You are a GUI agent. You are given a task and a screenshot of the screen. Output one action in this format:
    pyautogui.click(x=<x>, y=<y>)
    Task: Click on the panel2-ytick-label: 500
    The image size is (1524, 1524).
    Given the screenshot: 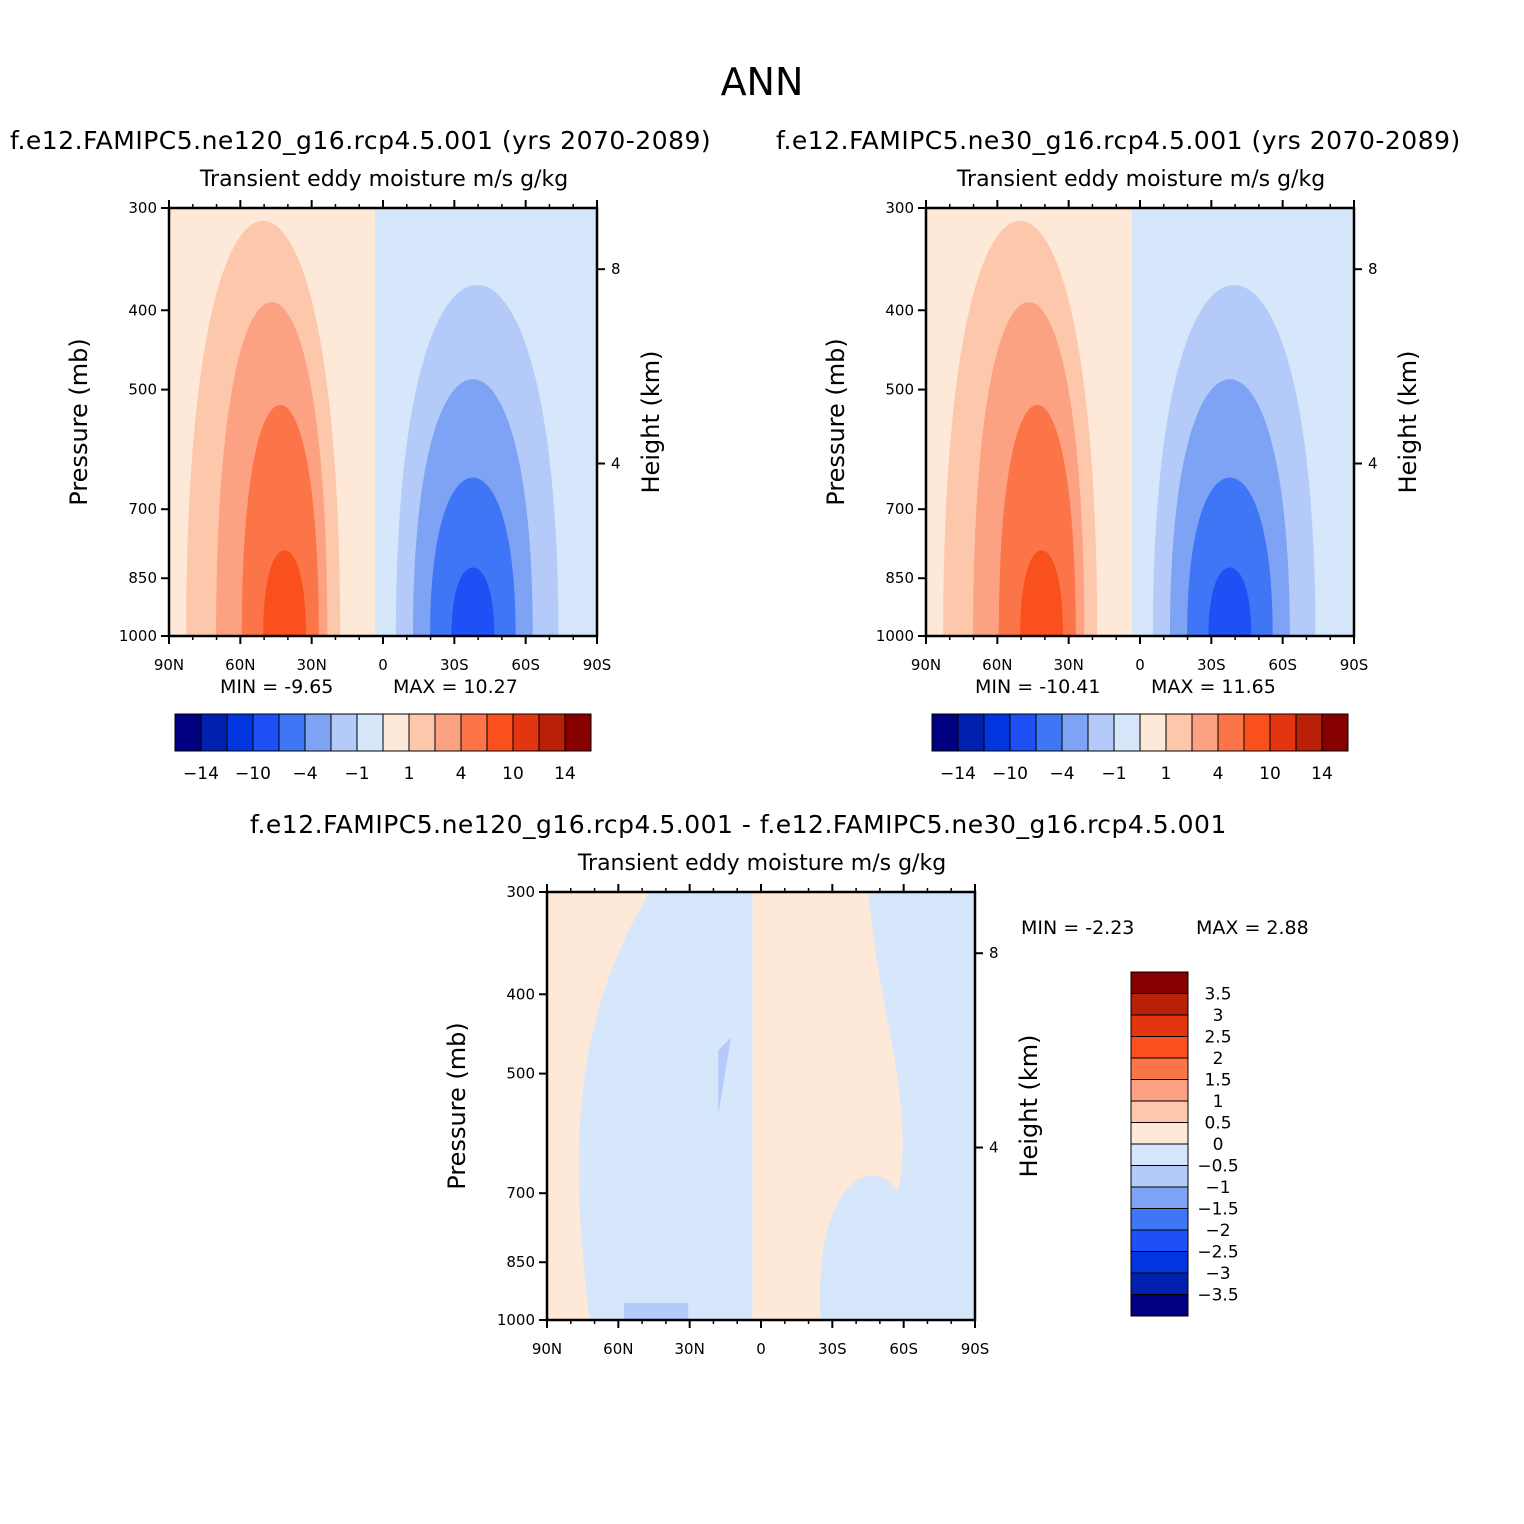 What is the action you would take?
    pyautogui.click(x=899, y=390)
    